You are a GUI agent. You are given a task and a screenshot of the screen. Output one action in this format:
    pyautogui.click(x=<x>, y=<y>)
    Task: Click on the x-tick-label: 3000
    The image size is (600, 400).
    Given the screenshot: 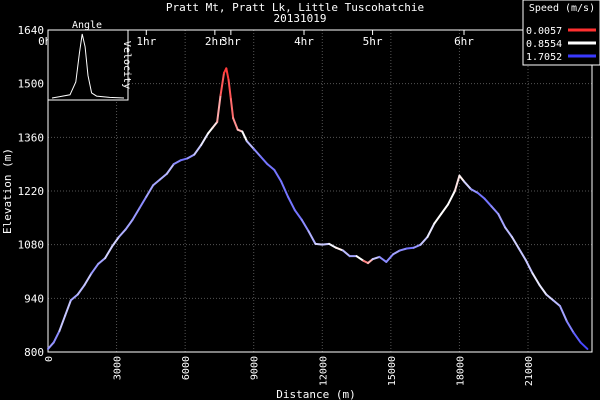 What is the action you would take?
    pyautogui.click(x=118, y=368)
    